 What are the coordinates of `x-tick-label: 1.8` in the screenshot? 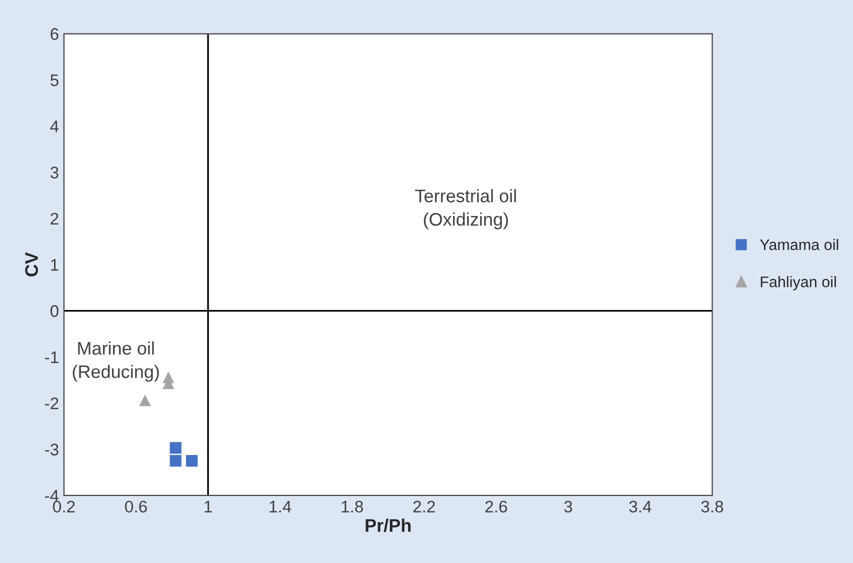 It's located at (352, 506).